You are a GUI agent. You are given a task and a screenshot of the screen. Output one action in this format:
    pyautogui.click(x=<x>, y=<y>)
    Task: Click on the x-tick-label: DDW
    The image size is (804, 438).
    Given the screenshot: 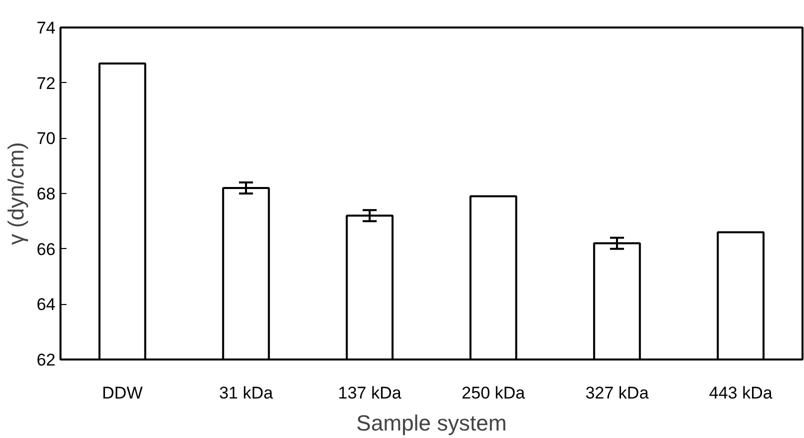 What is the action you would take?
    pyautogui.click(x=122, y=393)
    